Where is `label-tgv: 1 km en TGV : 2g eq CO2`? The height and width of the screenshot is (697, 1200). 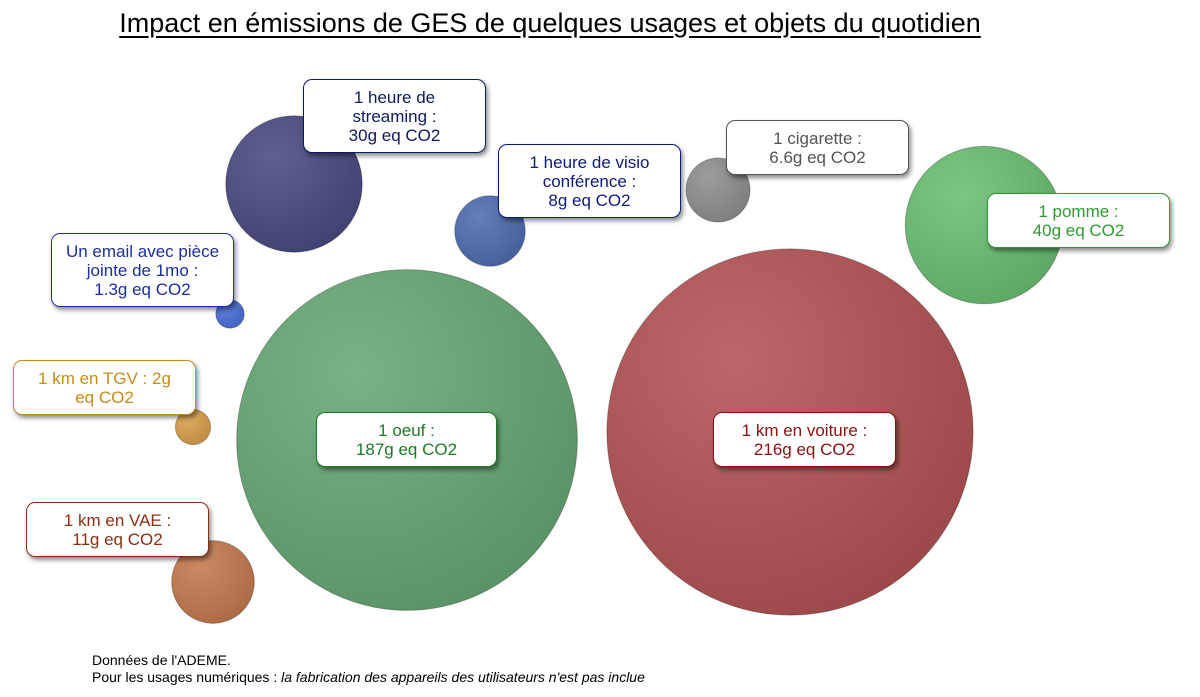 label-tgv: 1 km en TGV : 2g eq CO2 is located at coordinates (104, 387).